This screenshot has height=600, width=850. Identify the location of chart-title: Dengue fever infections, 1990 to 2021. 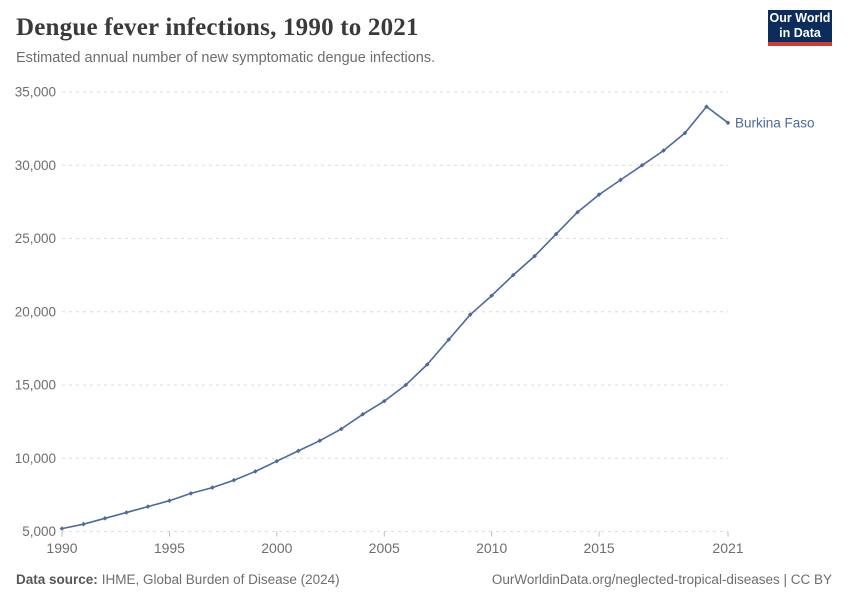
(217, 27).